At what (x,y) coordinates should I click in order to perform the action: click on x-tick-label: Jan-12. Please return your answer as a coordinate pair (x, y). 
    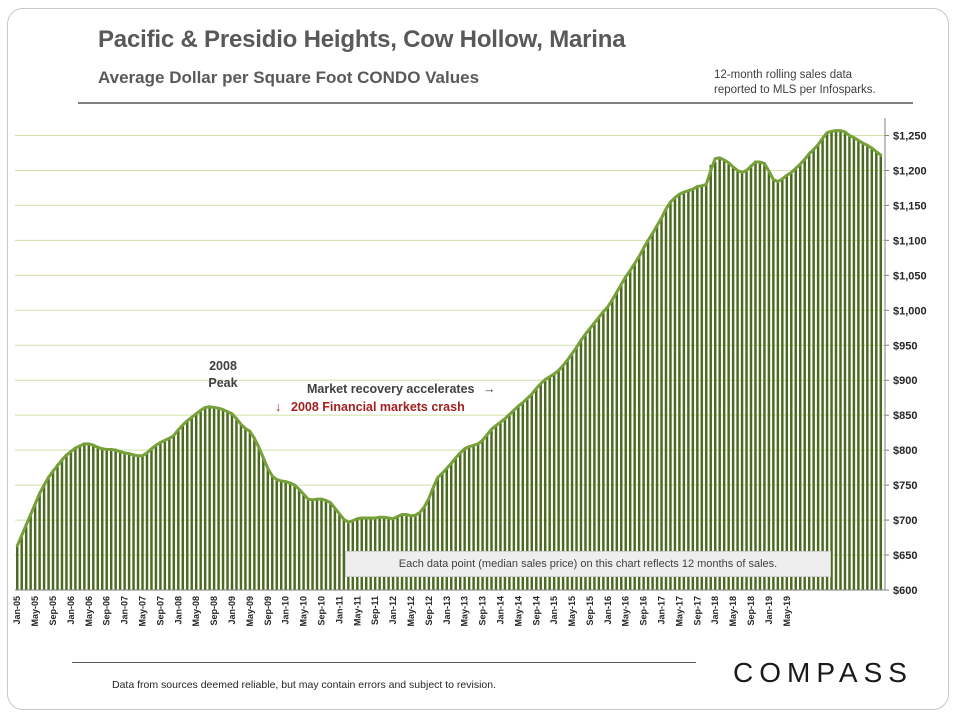
    Looking at the image, I should click on (393, 610).